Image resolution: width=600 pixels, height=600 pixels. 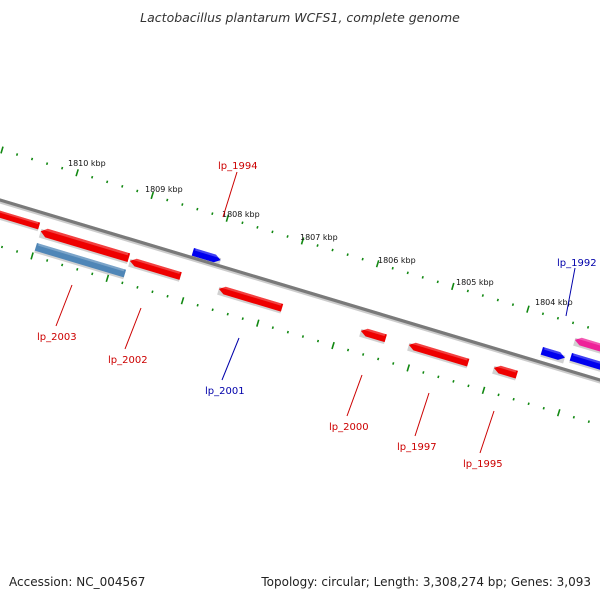 I want to click on gene-lp_2004, so click(x=20, y=221).